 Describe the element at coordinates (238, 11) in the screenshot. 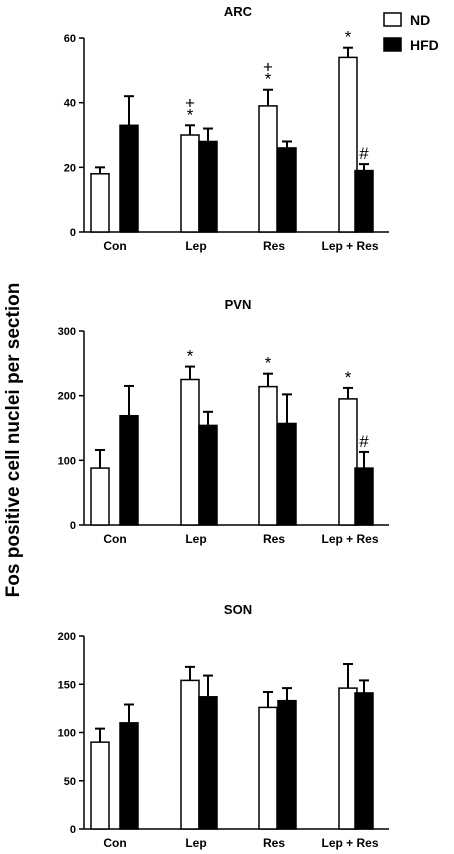

I see `panel-title: ARC` at that location.